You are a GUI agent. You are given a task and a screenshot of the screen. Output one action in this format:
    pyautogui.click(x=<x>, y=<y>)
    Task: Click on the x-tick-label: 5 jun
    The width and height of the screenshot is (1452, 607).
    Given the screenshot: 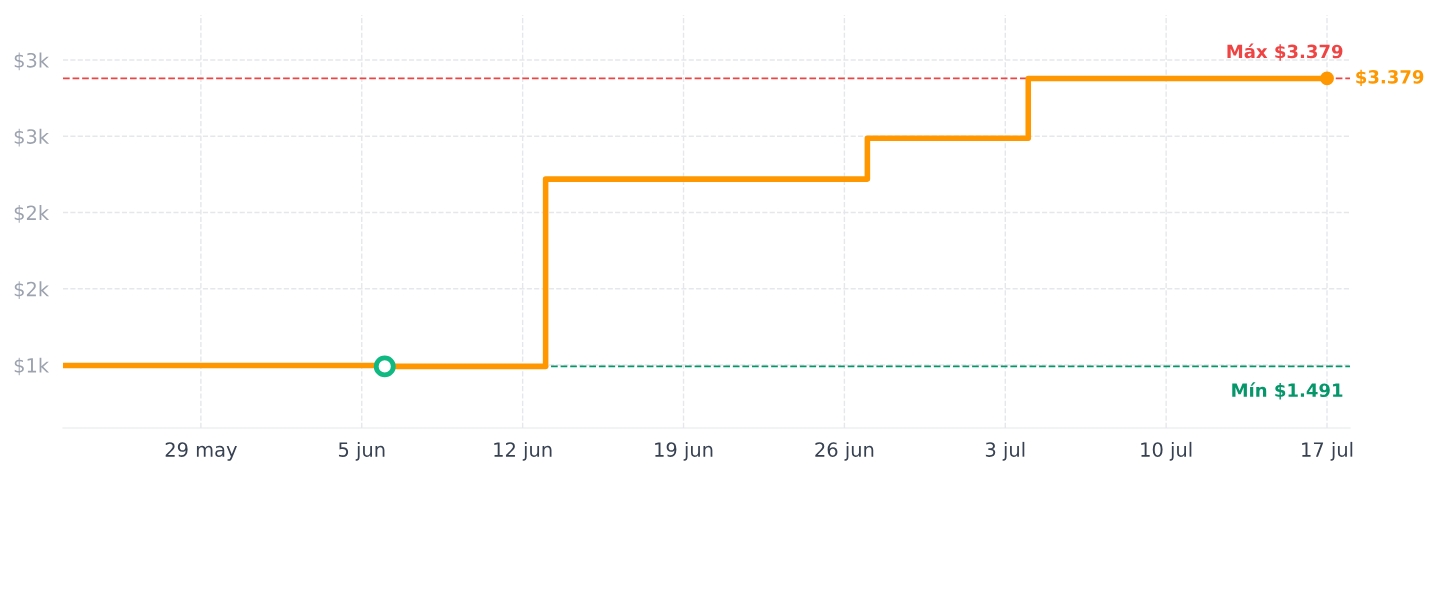 What is the action you would take?
    pyautogui.click(x=361, y=451)
    